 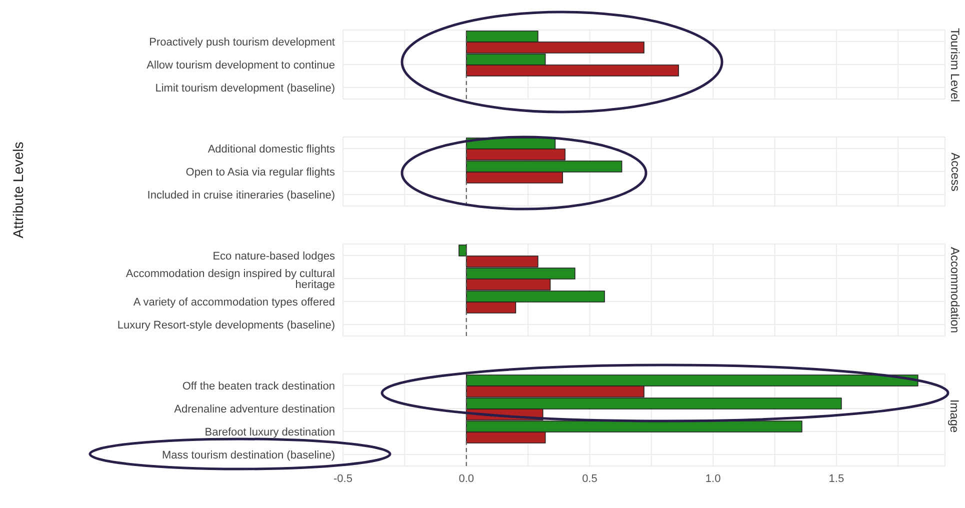 I want to click on x-tick-label: 1.5, so click(x=836, y=478).